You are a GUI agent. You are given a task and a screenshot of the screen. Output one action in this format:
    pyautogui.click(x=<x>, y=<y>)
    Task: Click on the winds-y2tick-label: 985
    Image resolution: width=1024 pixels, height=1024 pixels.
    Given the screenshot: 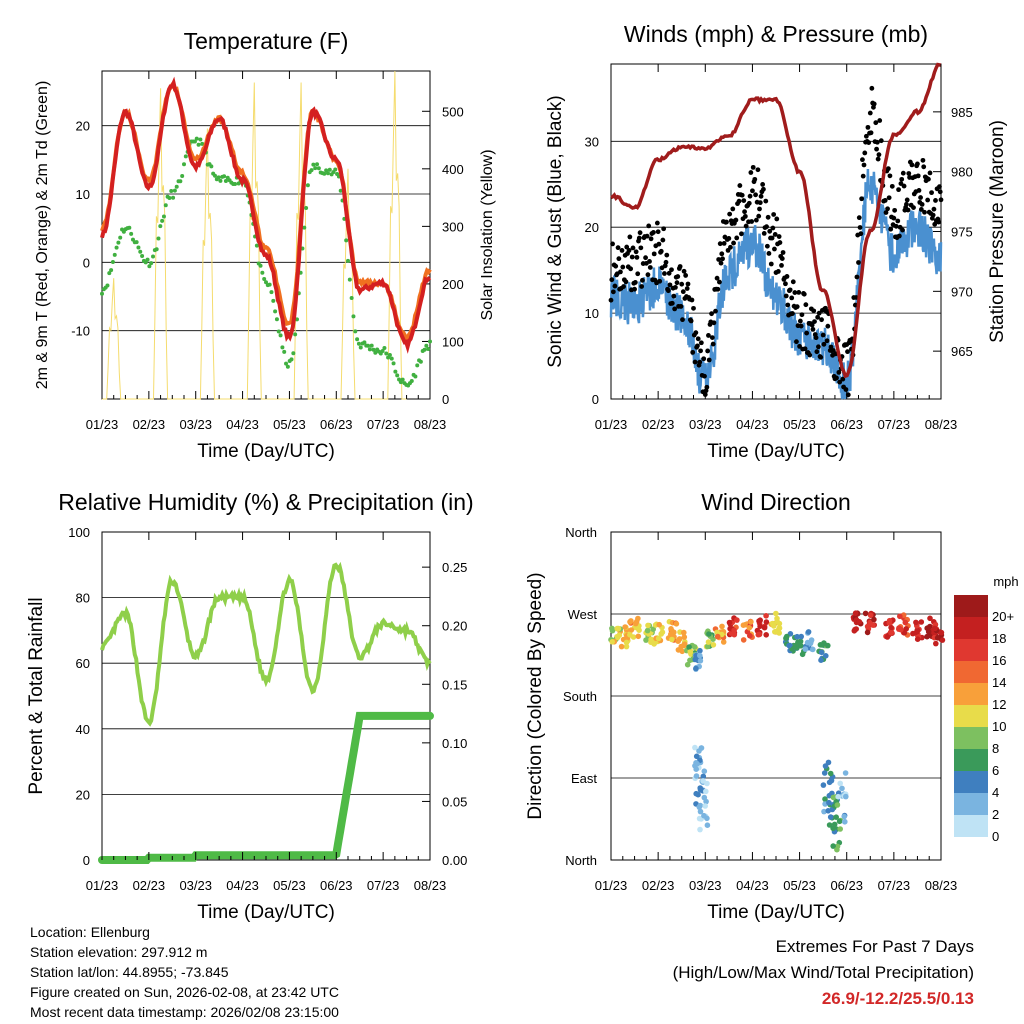 What is the action you would take?
    pyautogui.click(x=962, y=112)
    